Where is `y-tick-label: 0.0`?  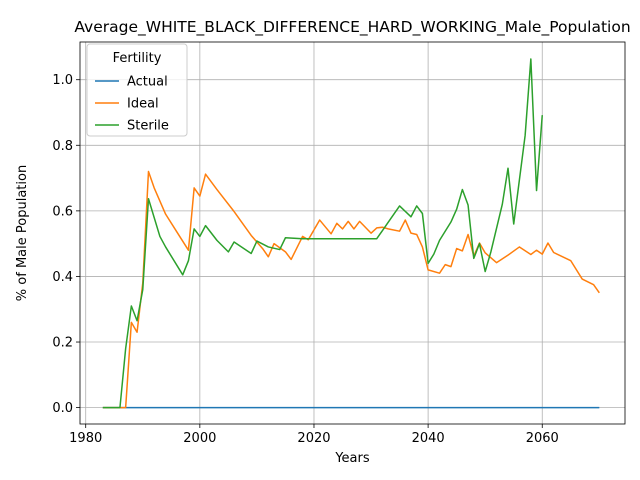
y-tick-label: 0.0 is located at coordinates (62, 408).